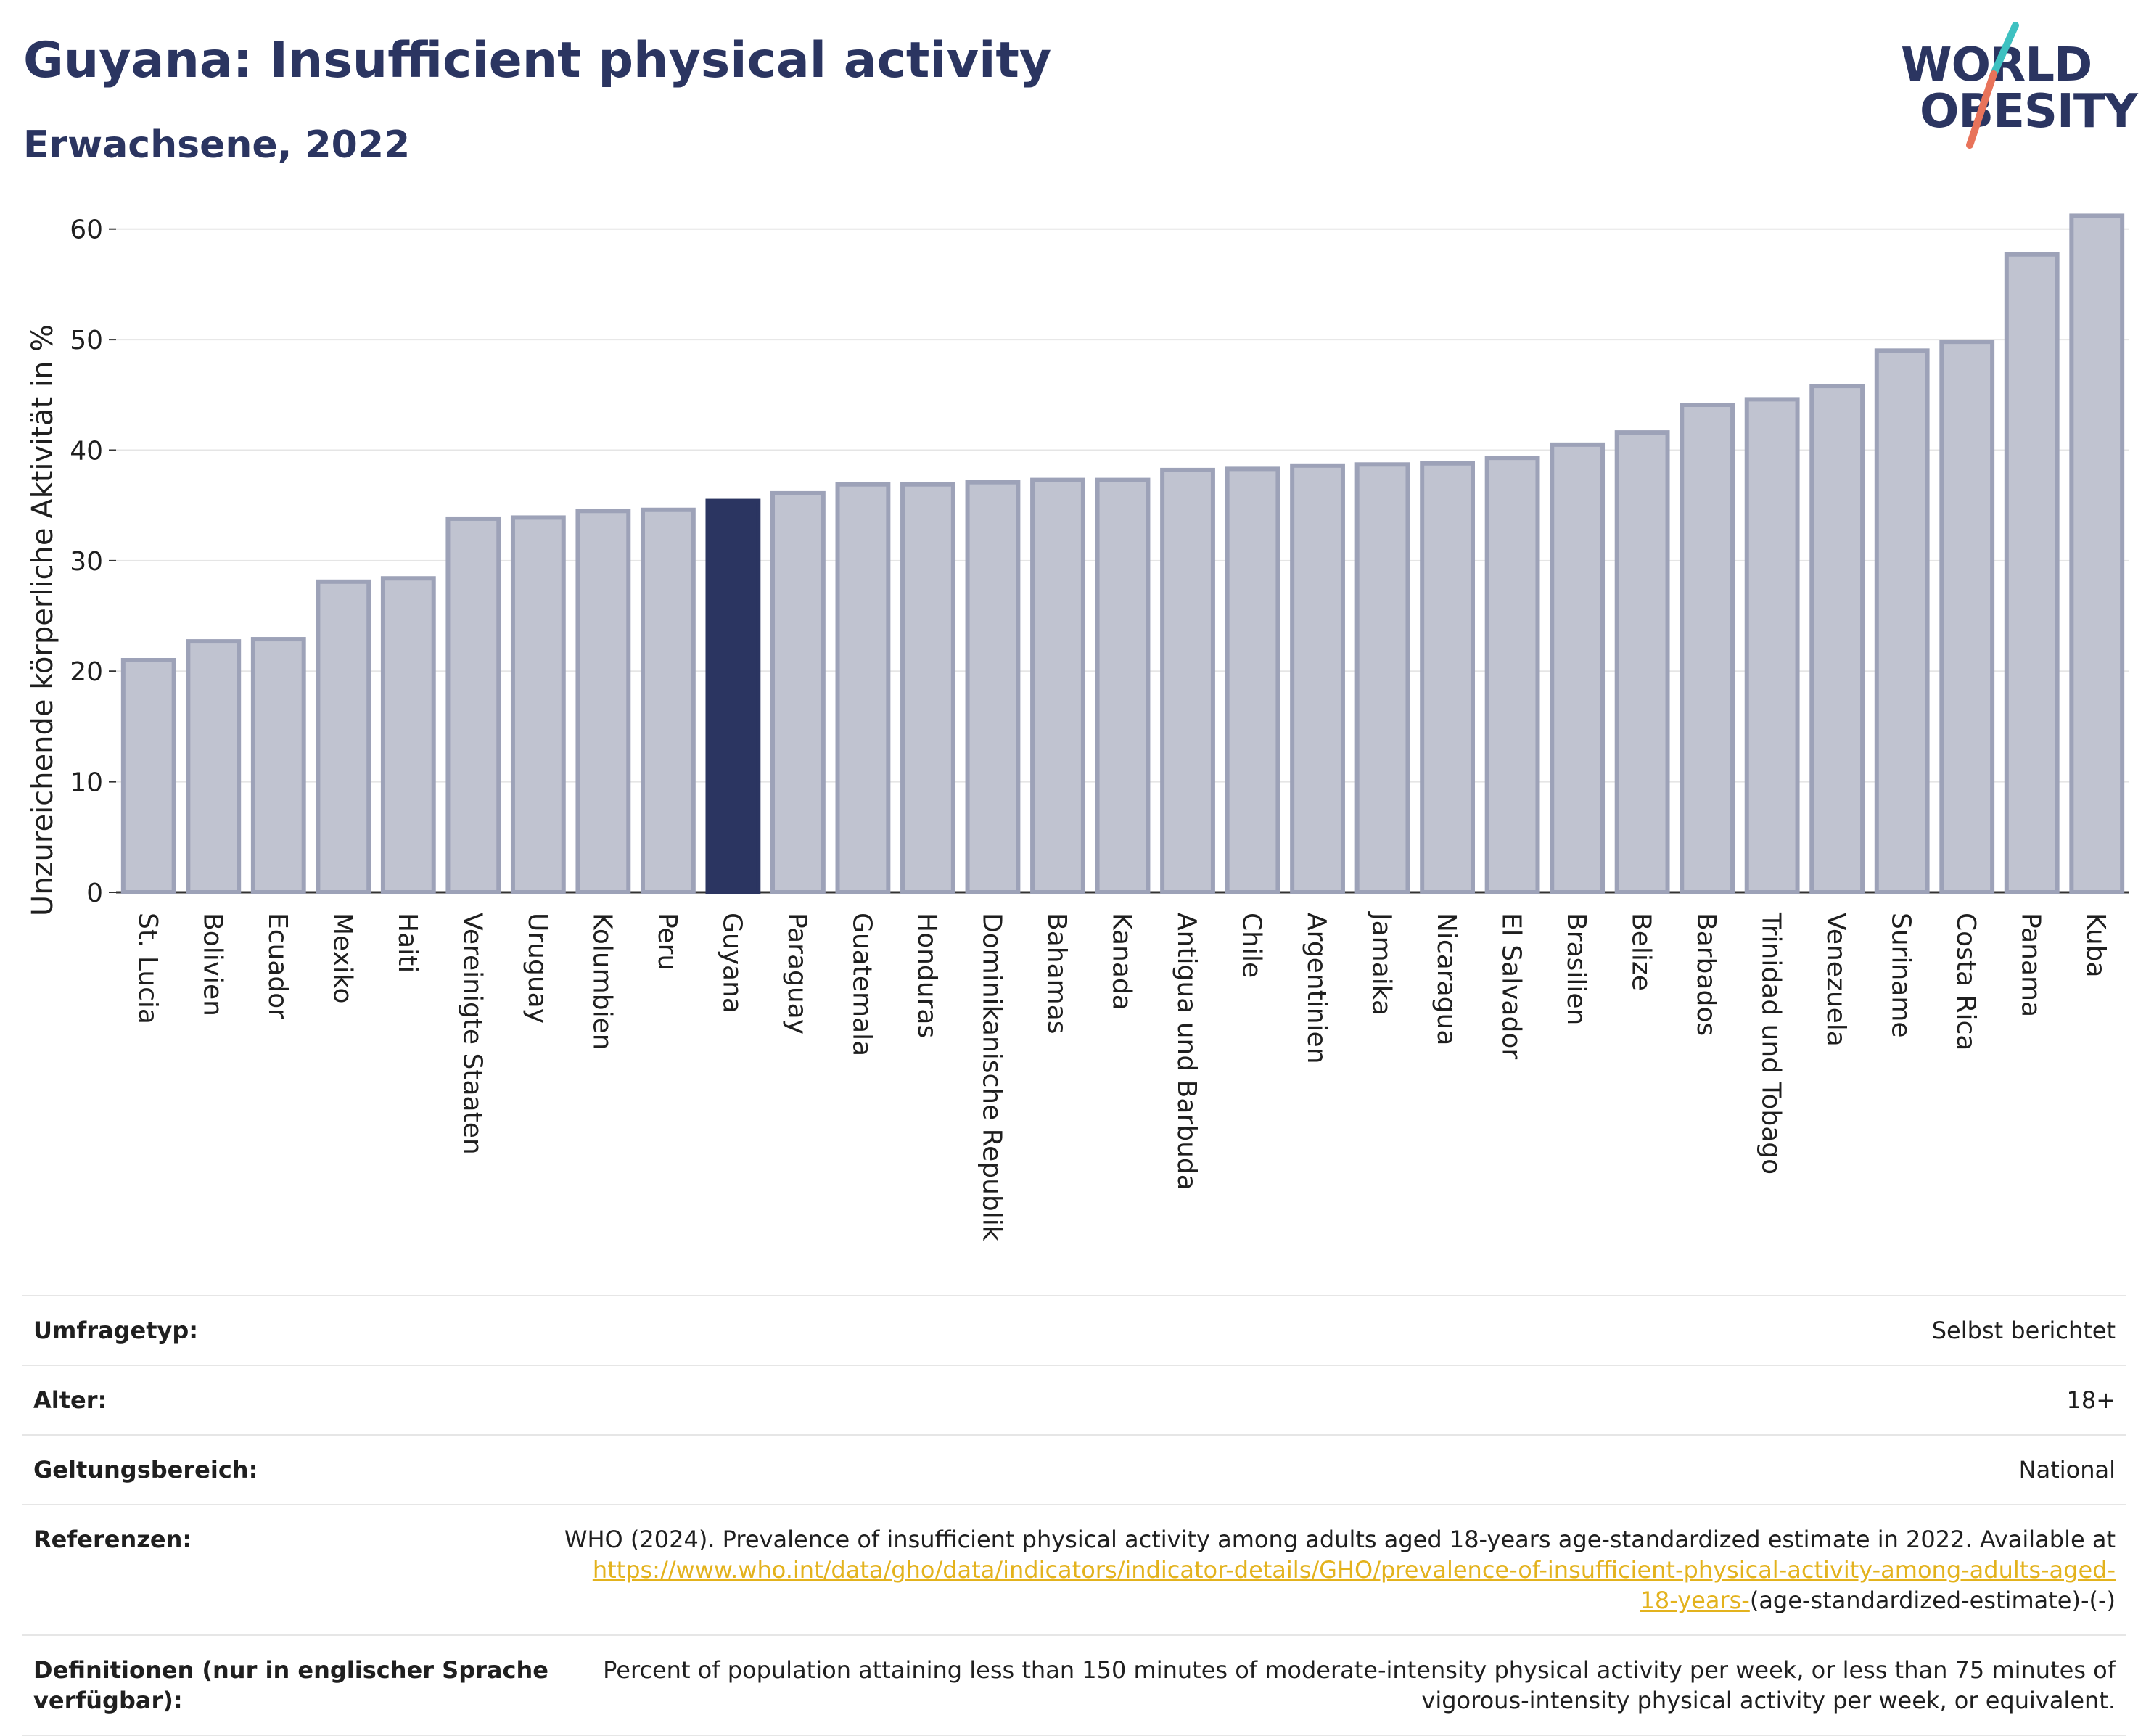  I want to click on bar-peru, so click(668, 700).